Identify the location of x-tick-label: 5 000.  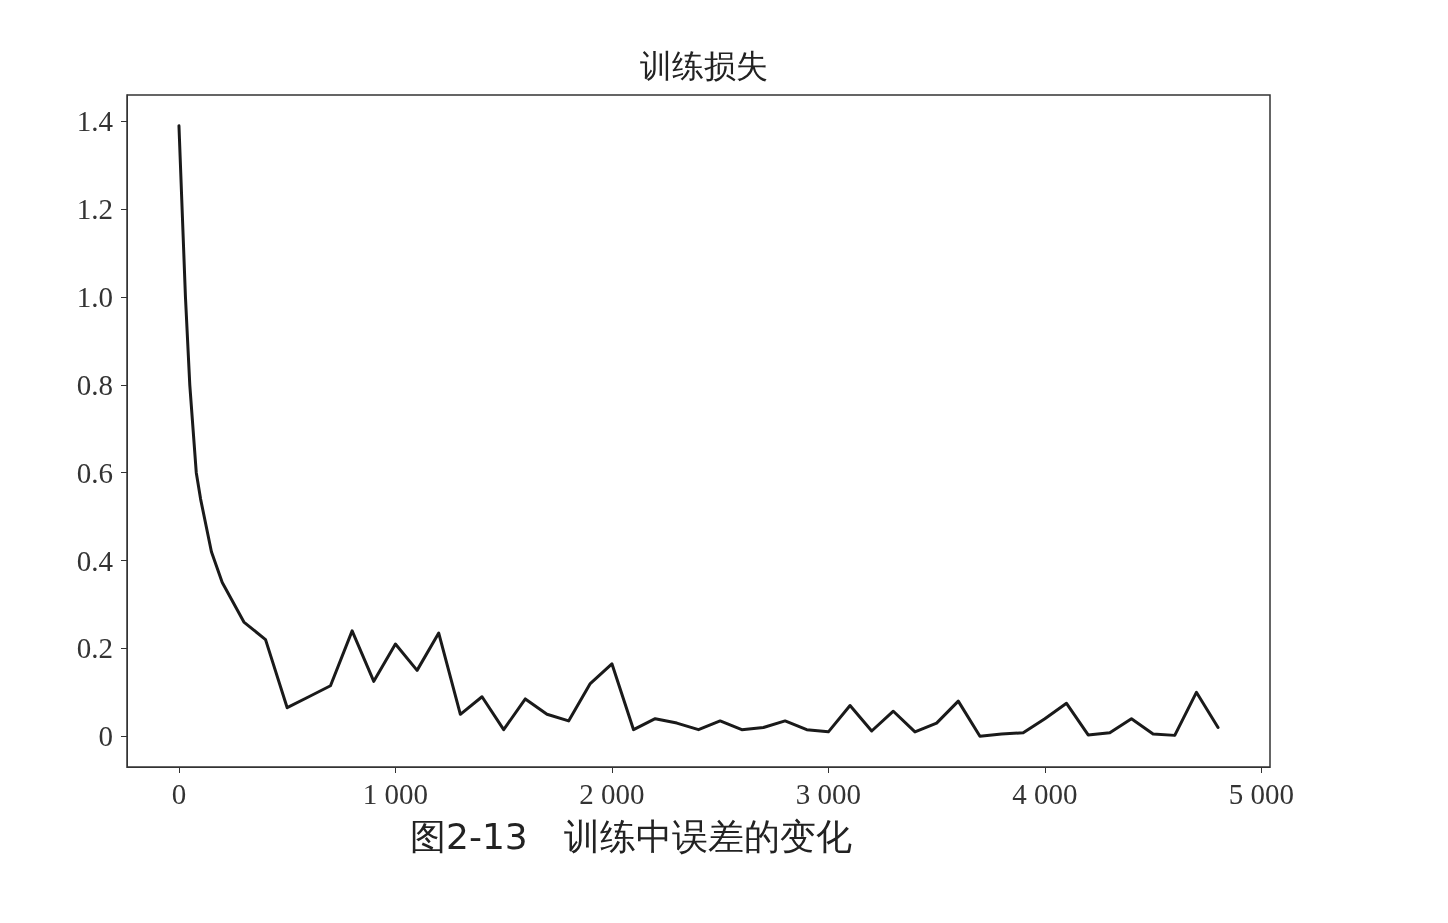
(1261, 793).